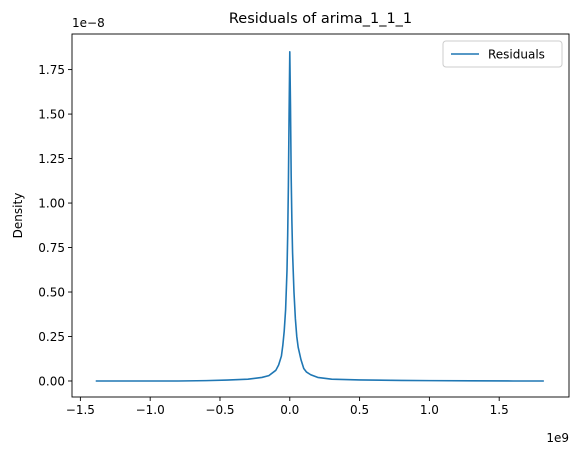 The height and width of the screenshot is (458, 576). I want to click on y-tick-label: 0.00, so click(51, 381).